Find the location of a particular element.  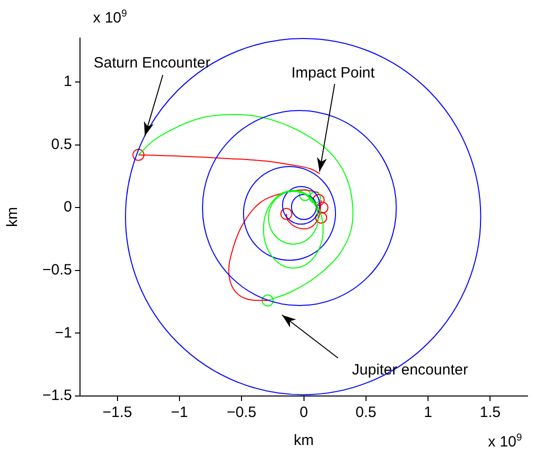

annotation: Impact Point is located at coordinates (333, 73).